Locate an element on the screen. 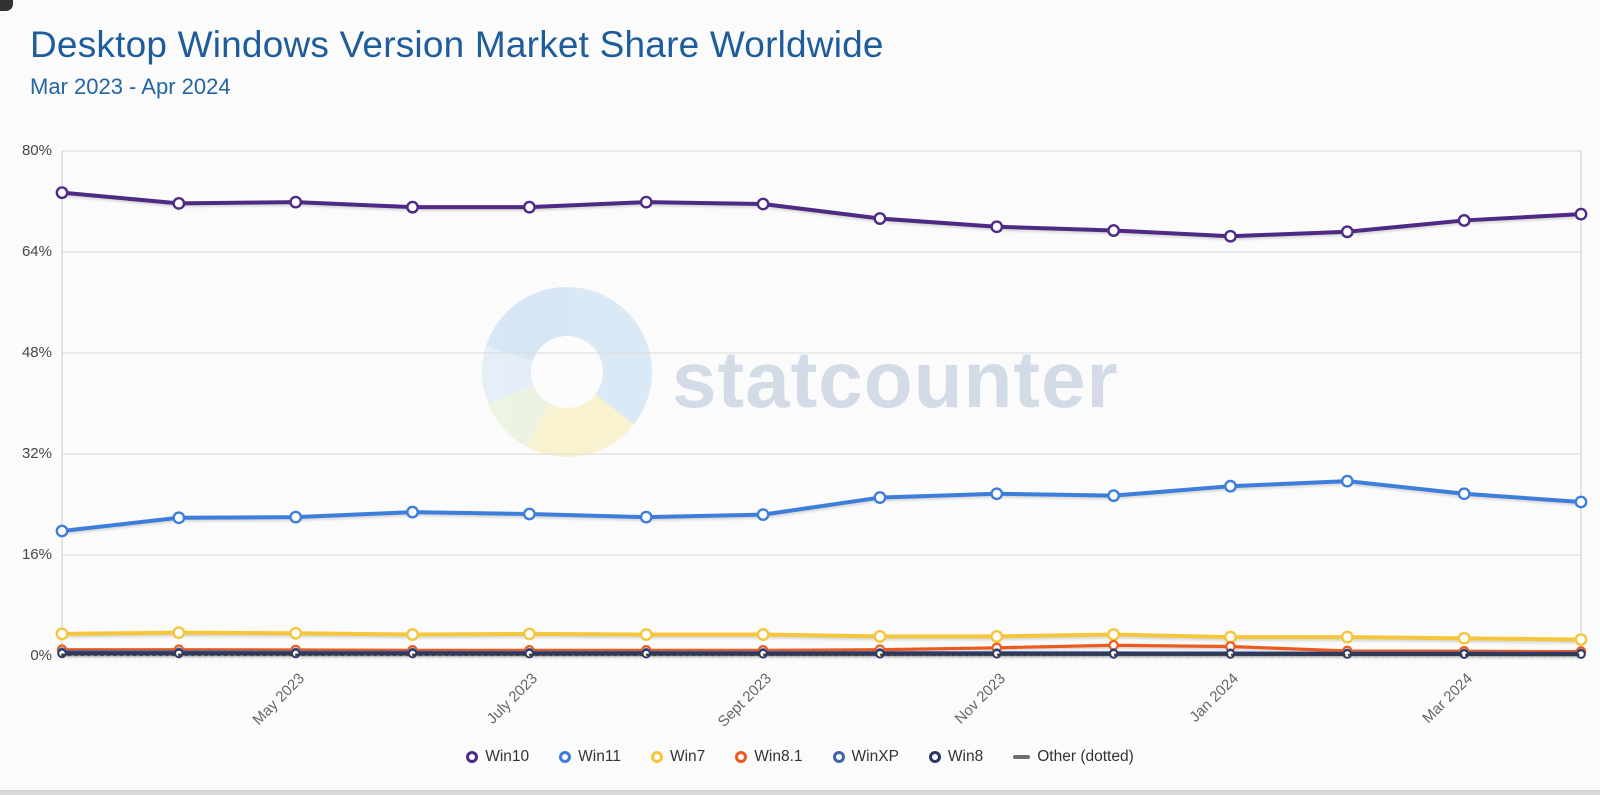 This screenshot has width=1600, height=795. series-line-win8 is located at coordinates (821, 654).